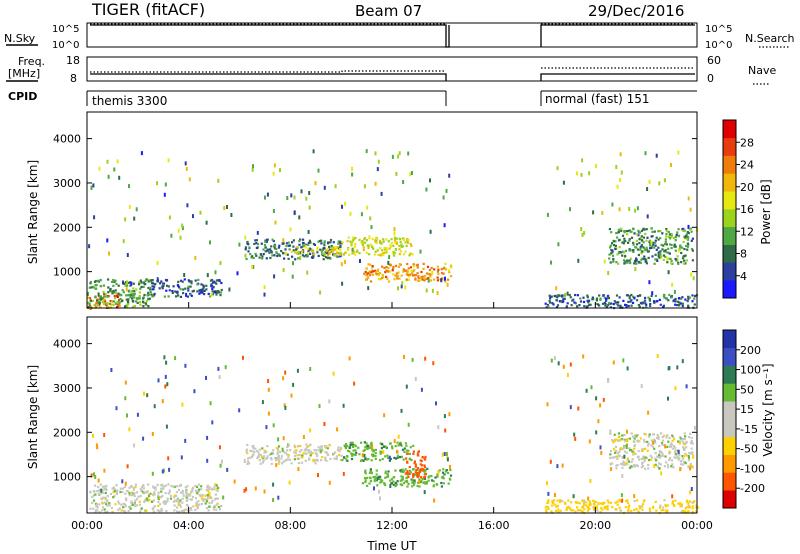 This screenshot has width=800, height=554. I want to click on velocity-colorbar-label: Velocity [m s⁻¹], so click(768, 409).